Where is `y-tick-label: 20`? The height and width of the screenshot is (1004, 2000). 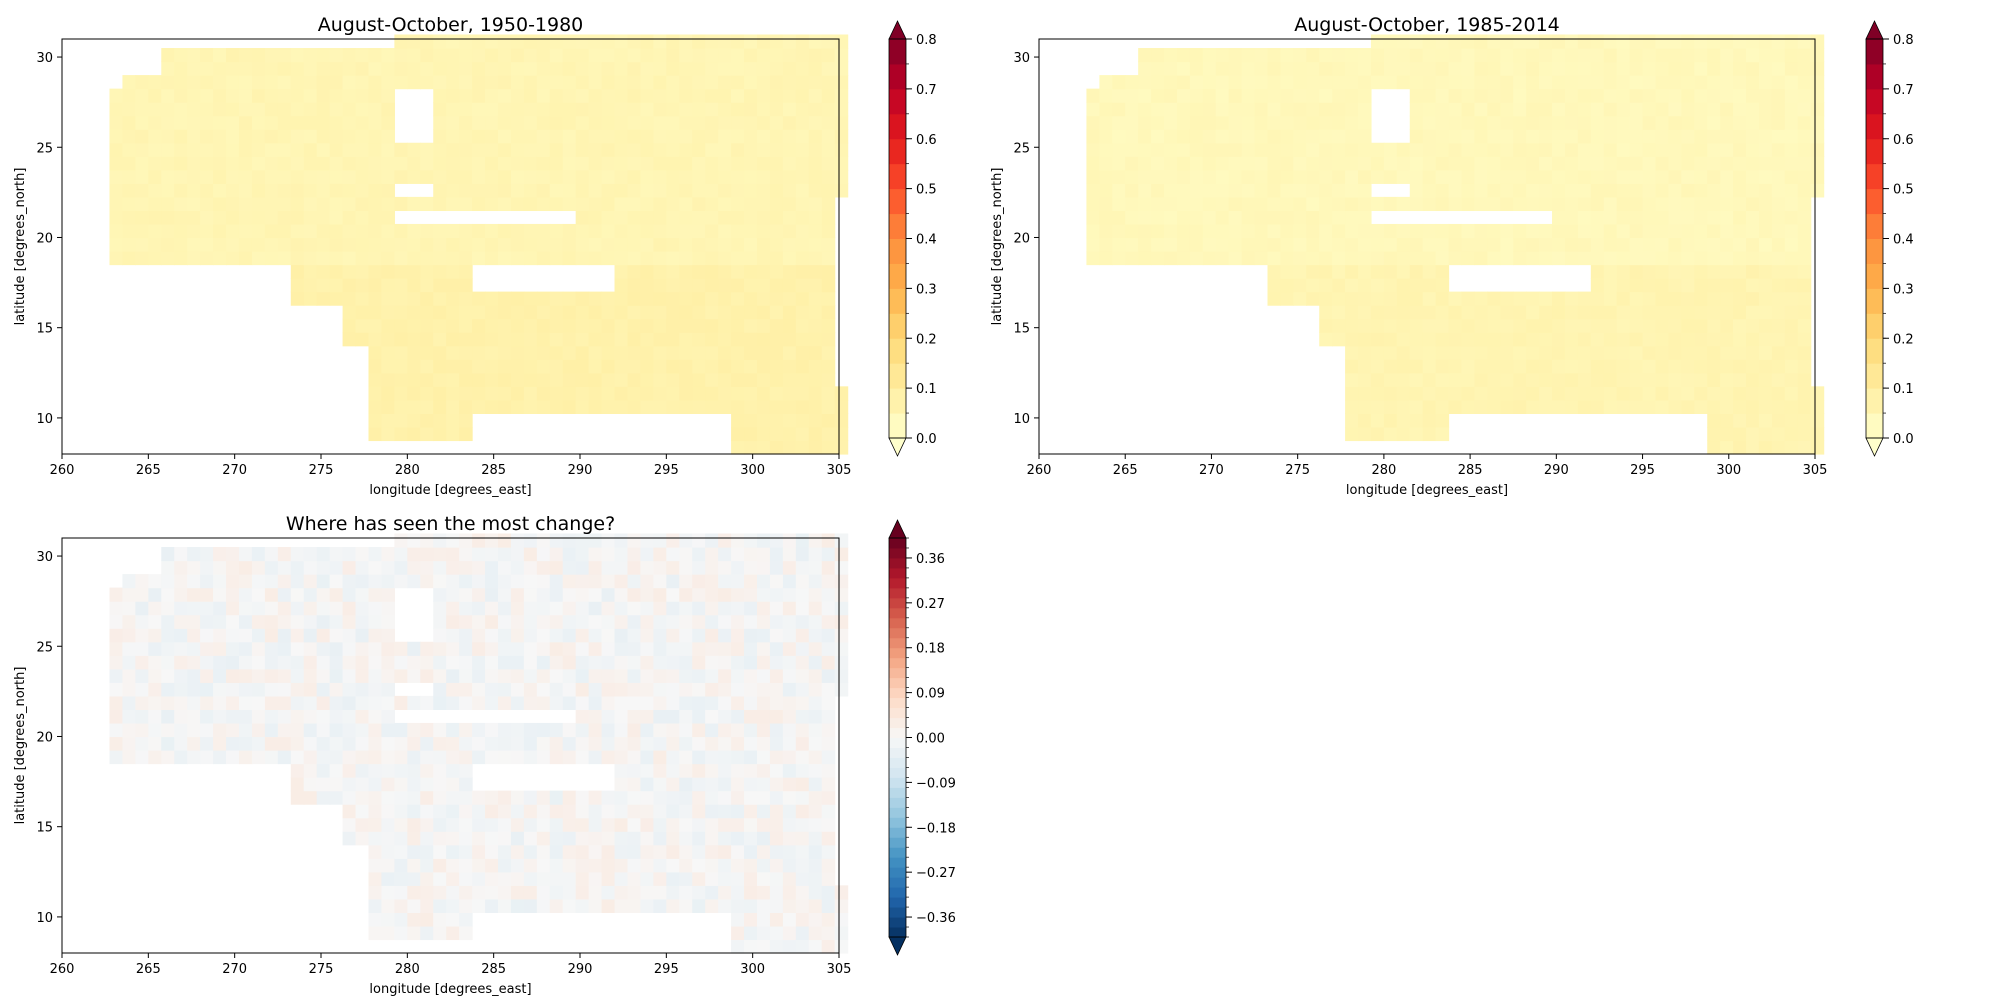
y-tick-label: 20 is located at coordinates (44, 238).